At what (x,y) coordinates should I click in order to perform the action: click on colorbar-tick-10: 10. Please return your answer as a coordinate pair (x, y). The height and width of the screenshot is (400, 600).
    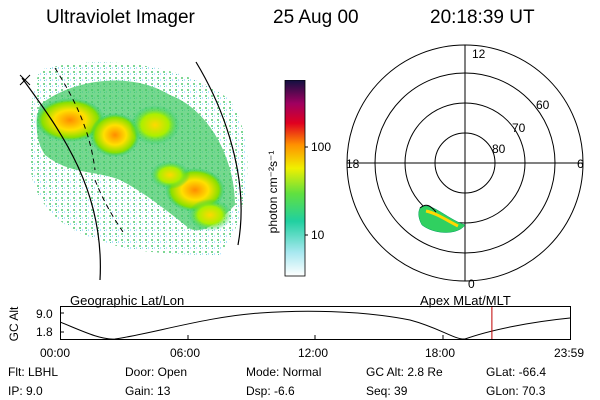
    Looking at the image, I should click on (318, 235).